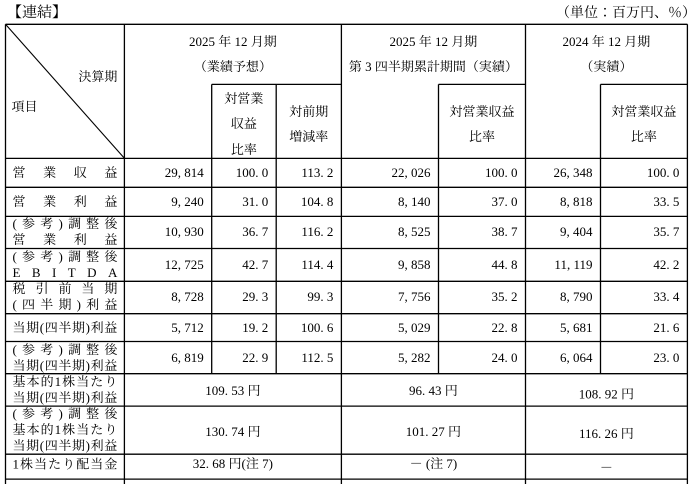 The image size is (694, 484). I want to click on corner-header-cell: 決算期 項目, so click(65, 91).